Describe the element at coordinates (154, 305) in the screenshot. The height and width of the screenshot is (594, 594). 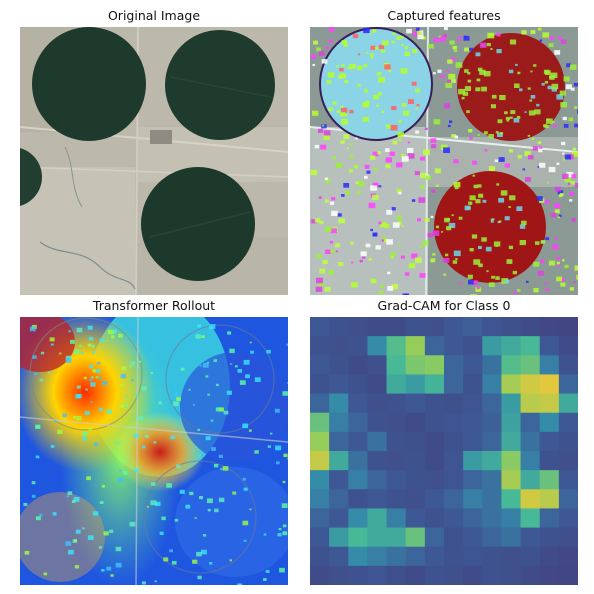
I see `panel-title-rollout: Transformer Rollout` at that location.